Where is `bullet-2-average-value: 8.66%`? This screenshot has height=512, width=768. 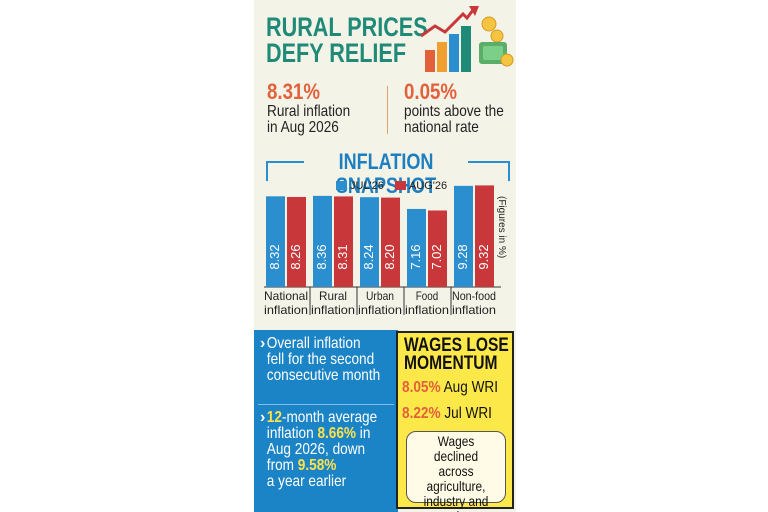
bullet-2-average-value: 8.66% is located at coordinates (337, 433).